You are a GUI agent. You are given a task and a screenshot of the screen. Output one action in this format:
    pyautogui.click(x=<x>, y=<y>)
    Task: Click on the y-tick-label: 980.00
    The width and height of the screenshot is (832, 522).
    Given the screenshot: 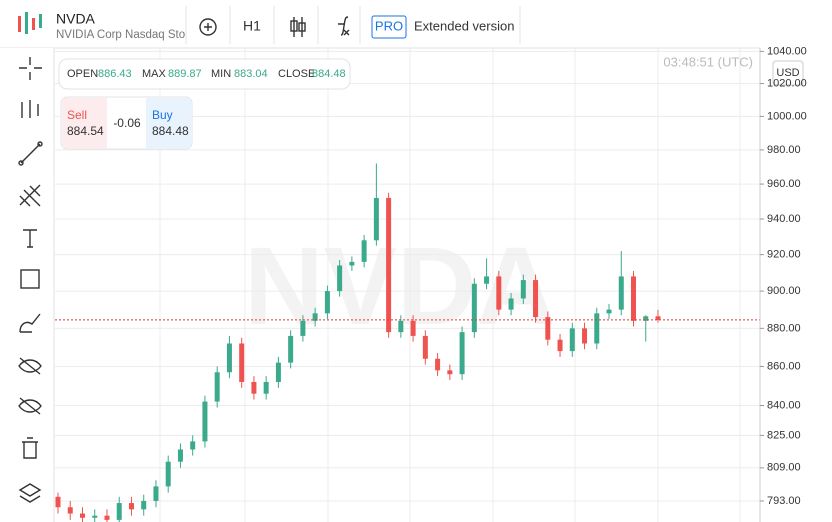 What is the action you would take?
    pyautogui.click(x=784, y=150)
    